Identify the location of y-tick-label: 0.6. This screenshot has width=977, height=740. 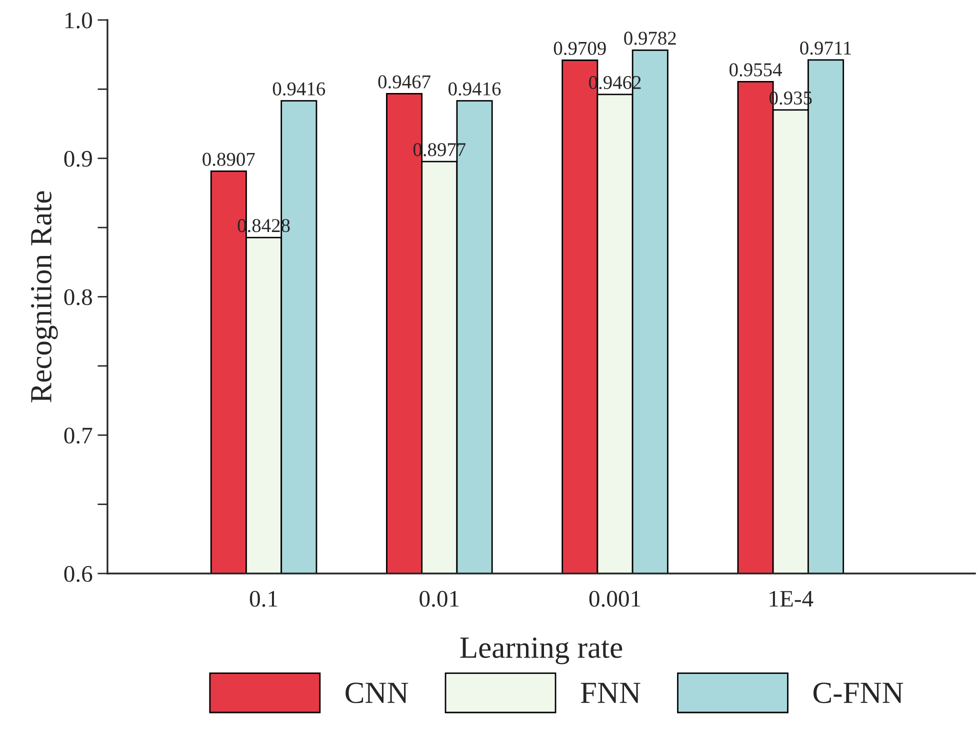
(78, 574).